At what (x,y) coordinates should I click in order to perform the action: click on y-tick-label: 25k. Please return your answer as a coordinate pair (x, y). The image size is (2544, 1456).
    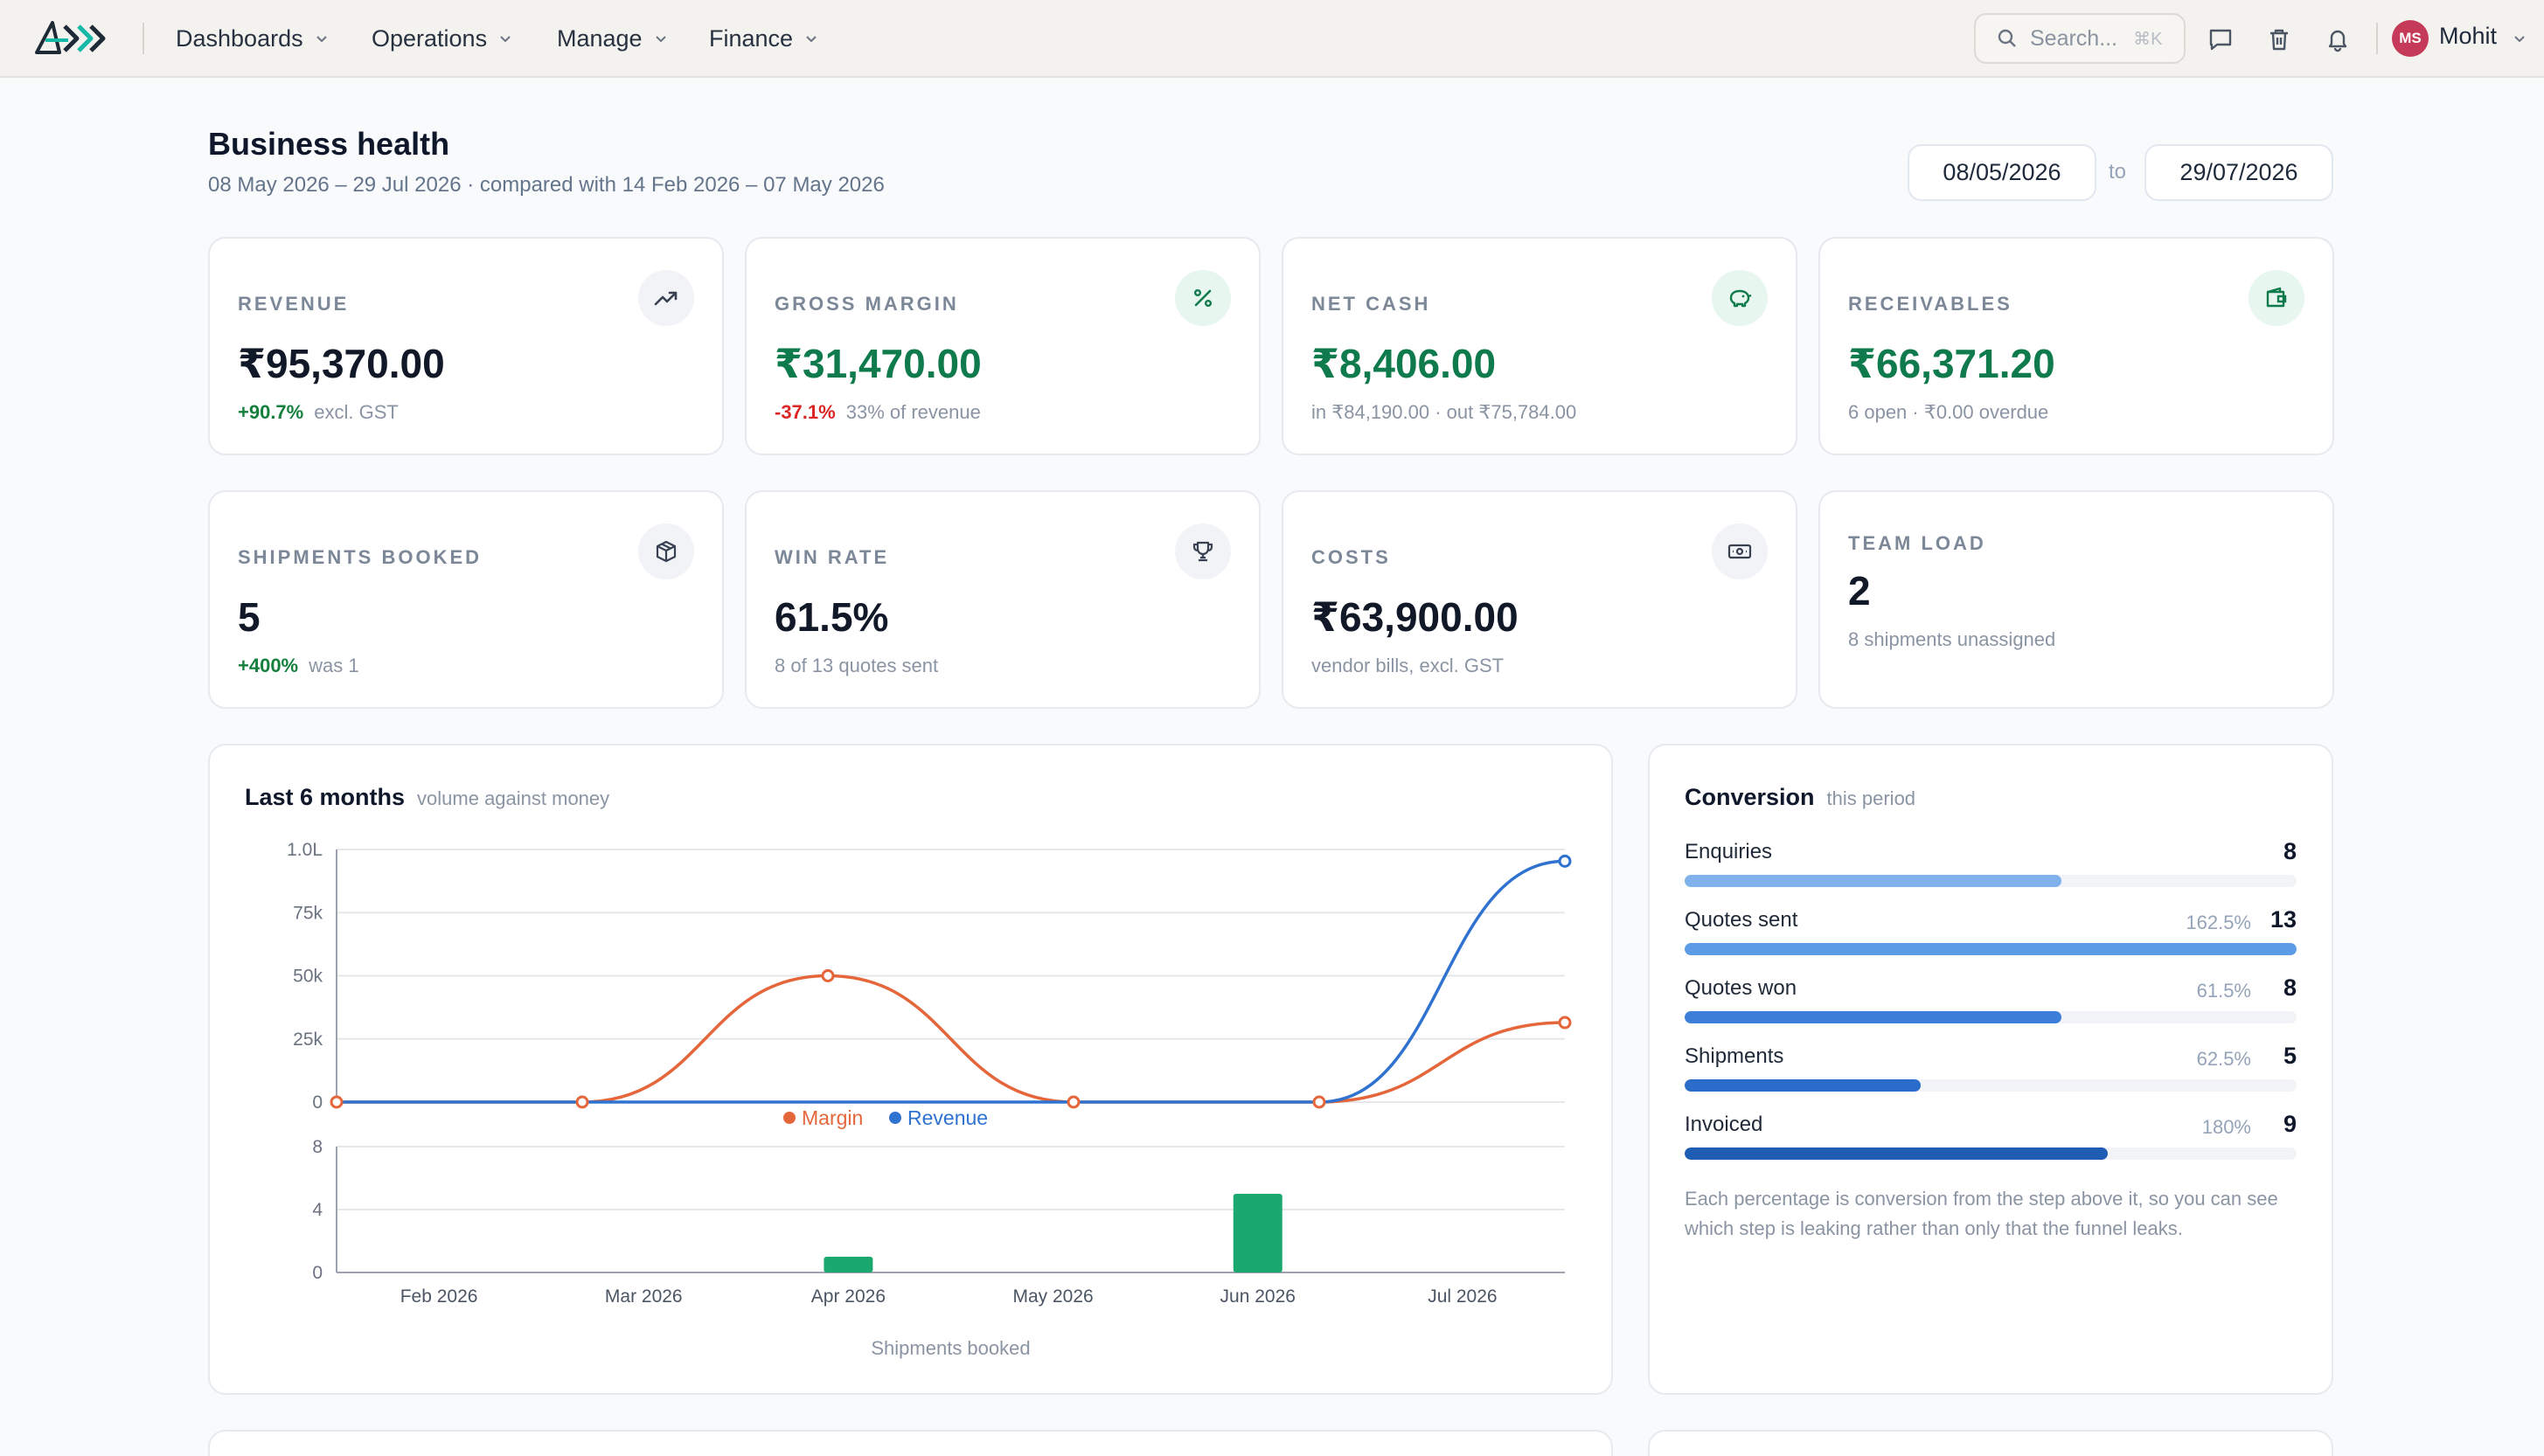
    Looking at the image, I should click on (308, 1040).